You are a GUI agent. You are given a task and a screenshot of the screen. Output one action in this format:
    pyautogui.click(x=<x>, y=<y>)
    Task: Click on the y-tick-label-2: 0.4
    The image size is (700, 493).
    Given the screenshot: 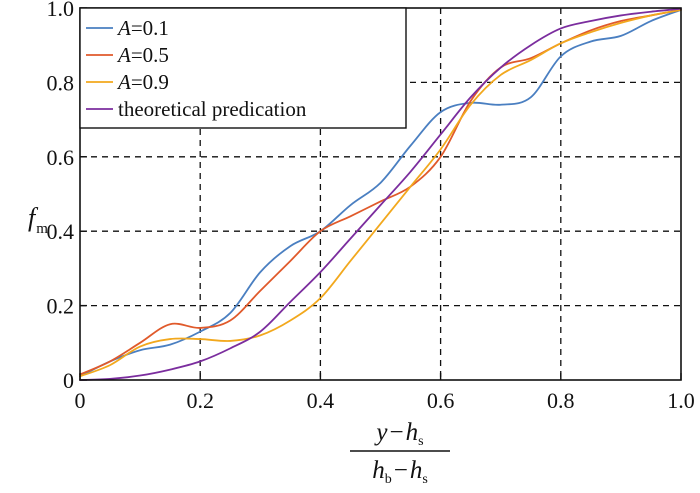 What is the action you would take?
    pyautogui.click(x=61, y=231)
    